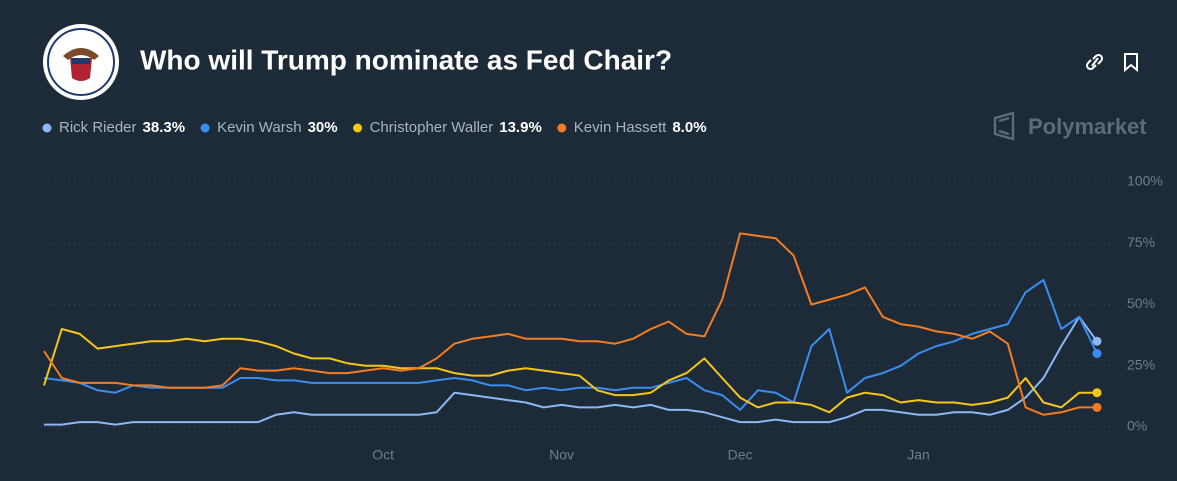 The width and height of the screenshot is (1177, 481). I want to click on y-tick-label: 0%, so click(1137, 426).